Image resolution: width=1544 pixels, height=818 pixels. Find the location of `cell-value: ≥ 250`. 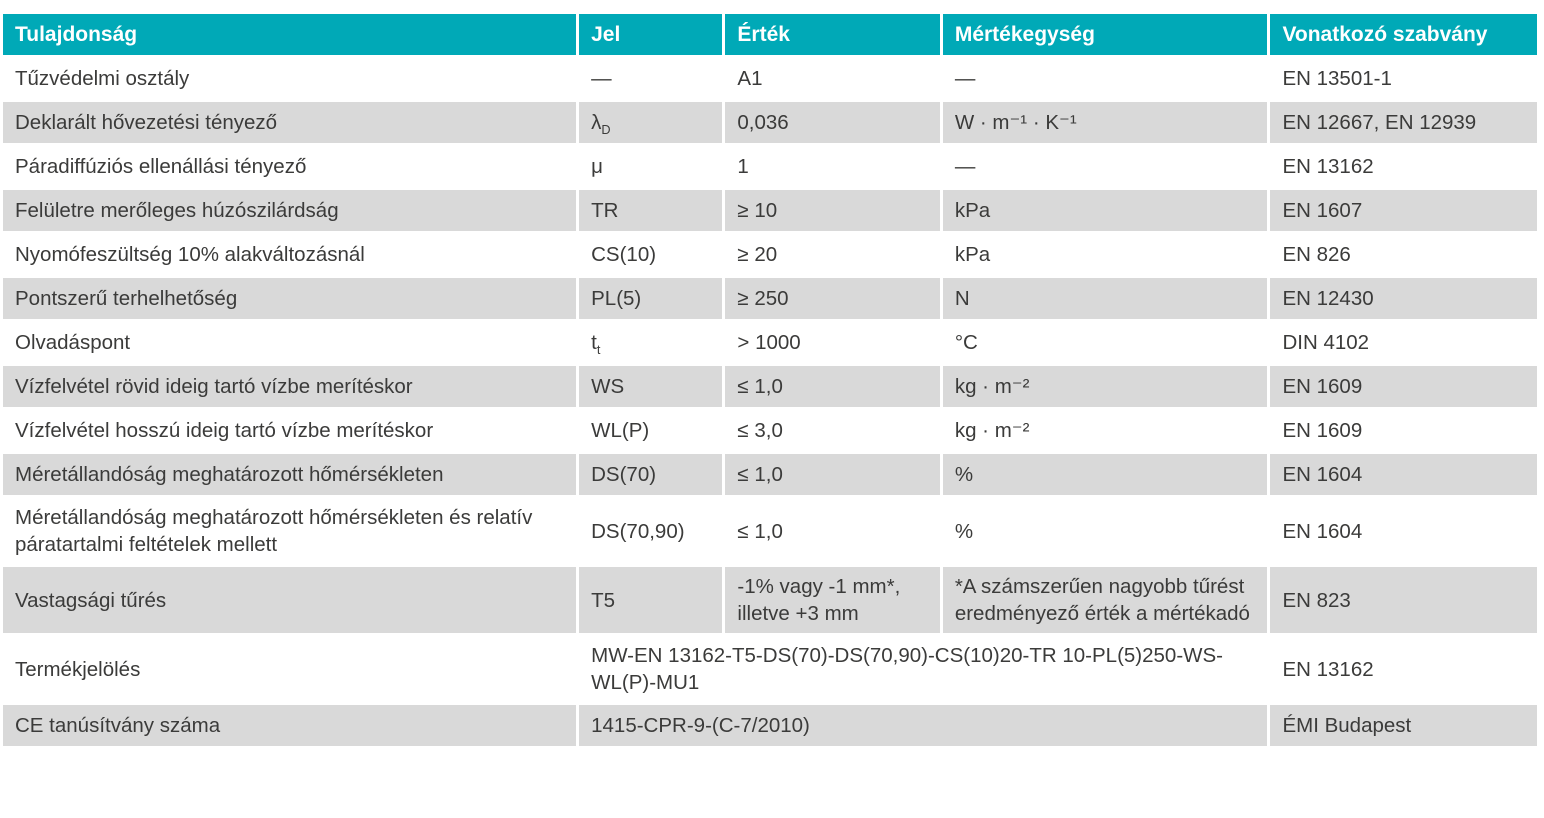

cell-value: ≥ 250 is located at coordinates (832, 298).